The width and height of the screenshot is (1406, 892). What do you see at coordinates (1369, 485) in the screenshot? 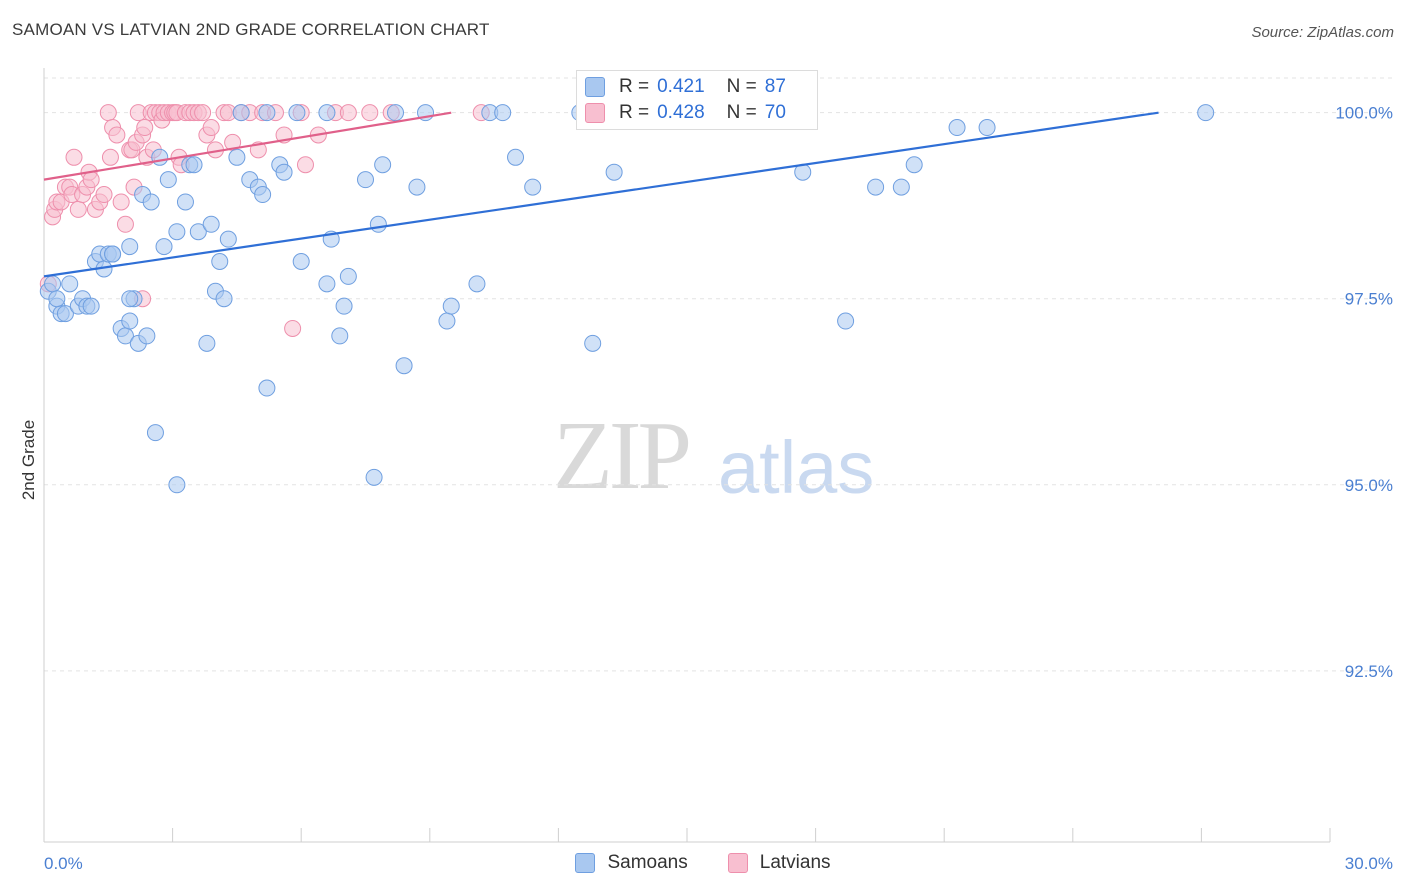
I see `y-tick-label: 95.0%` at bounding box center [1369, 485].